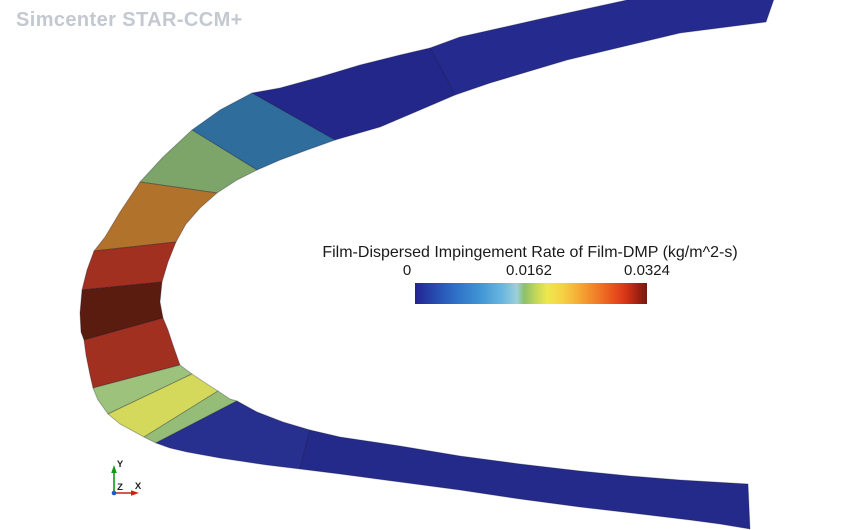 Image resolution: width=846 pixels, height=530 pixels. What do you see at coordinates (114, 493) in the screenshot?
I see `z-axis-dot` at bounding box center [114, 493].